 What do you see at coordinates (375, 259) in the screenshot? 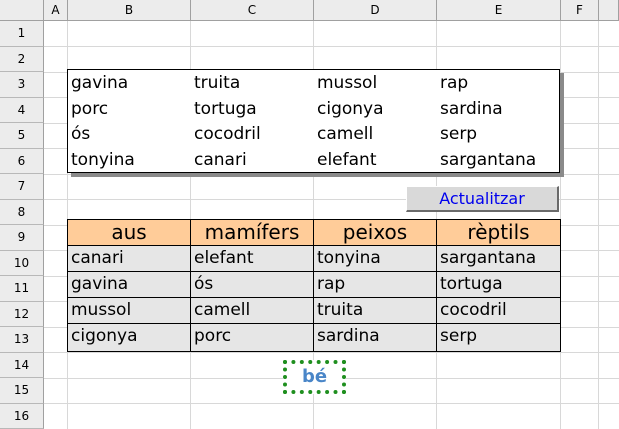
I see `table-cell: tonyina` at bounding box center [375, 259].